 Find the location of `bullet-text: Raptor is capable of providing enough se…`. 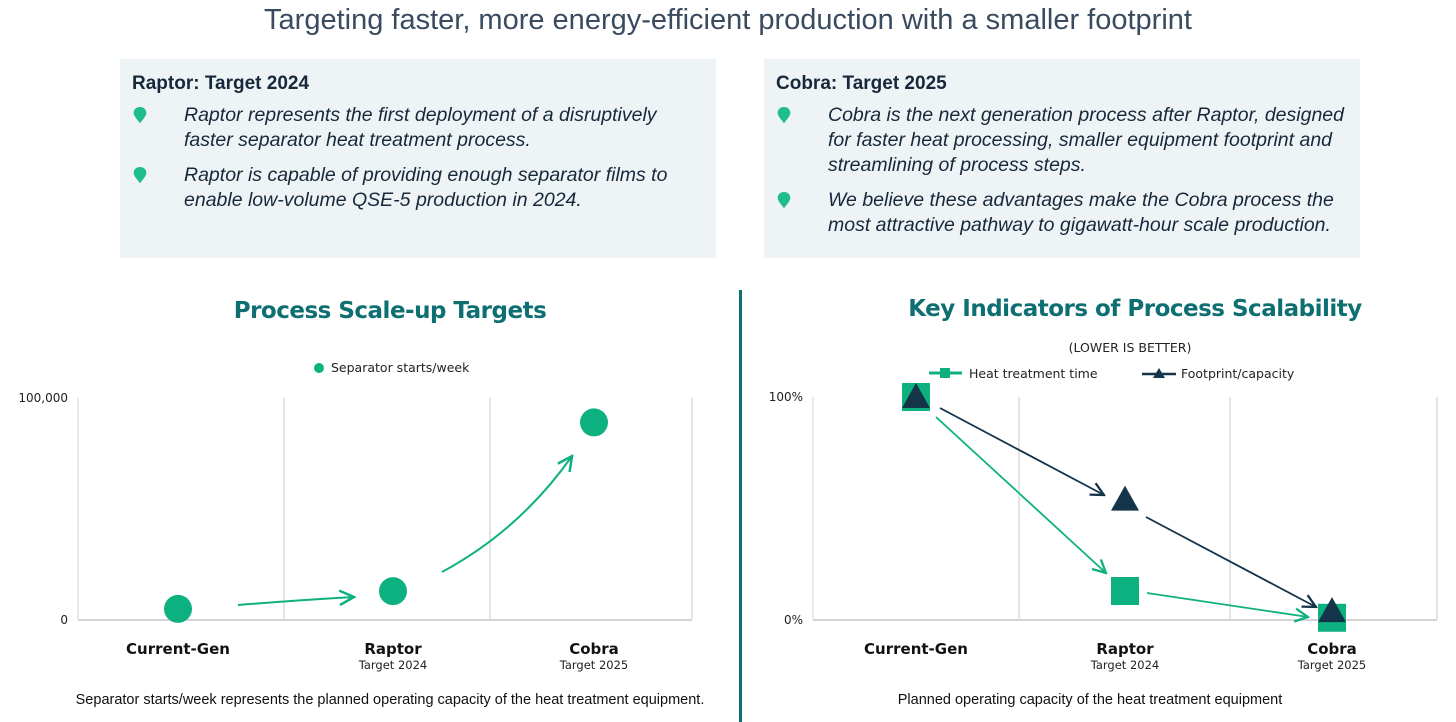

bullet-text: Raptor is capable of providing enough se… is located at coordinates (426, 187).